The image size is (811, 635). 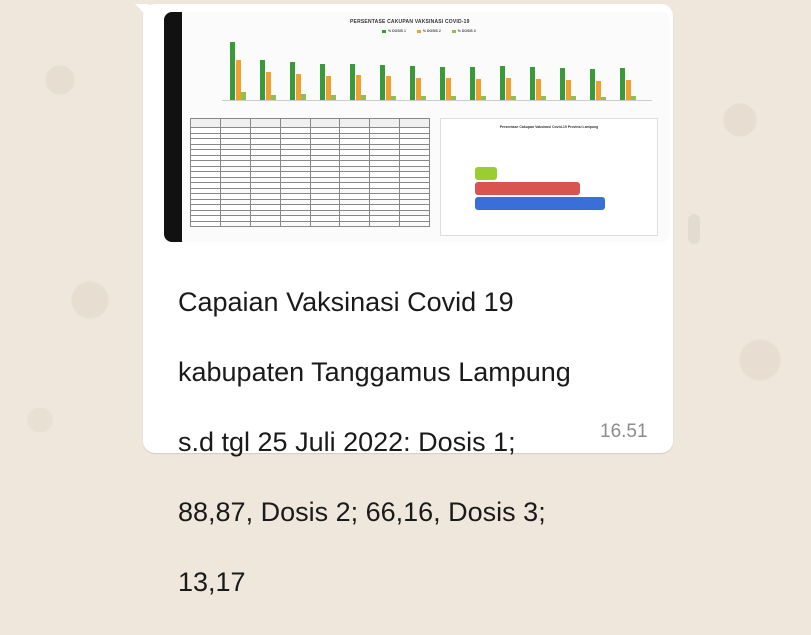 I want to click on table-header-row, so click(x=310, y=123).